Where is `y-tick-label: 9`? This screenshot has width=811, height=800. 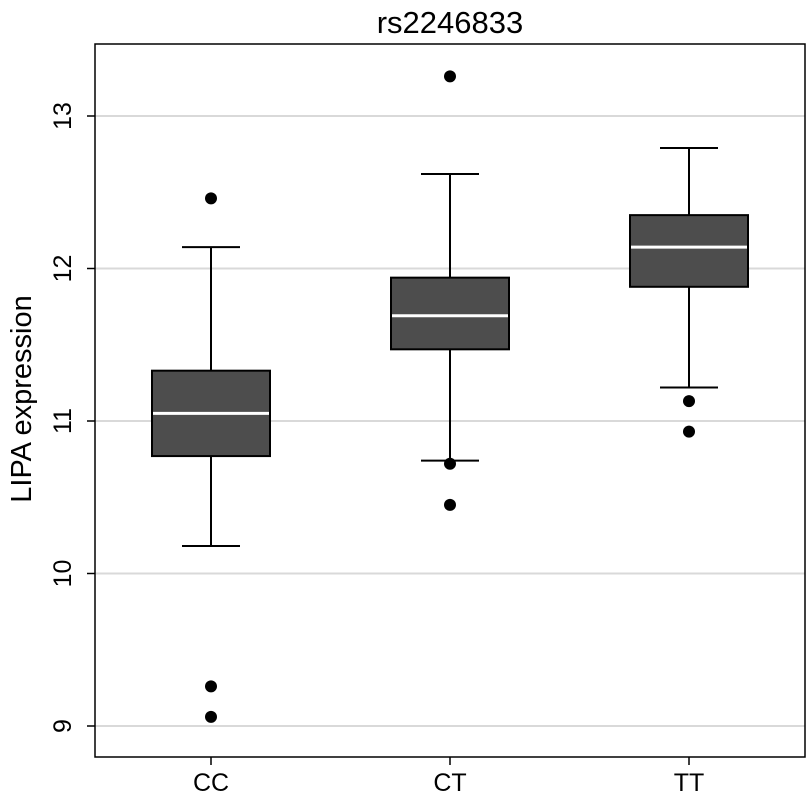
y-tick-label: 9 is located at coordinates (63, 726).